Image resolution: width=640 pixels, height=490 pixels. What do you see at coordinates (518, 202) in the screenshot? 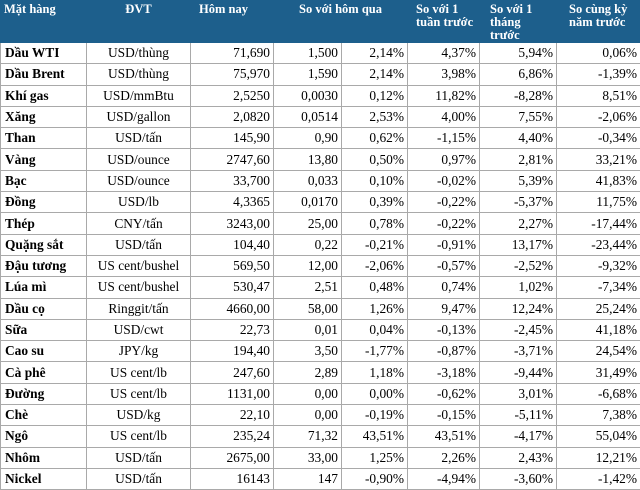
I see `change-vs-month: -5,37%` at bounding box center [518, 202].